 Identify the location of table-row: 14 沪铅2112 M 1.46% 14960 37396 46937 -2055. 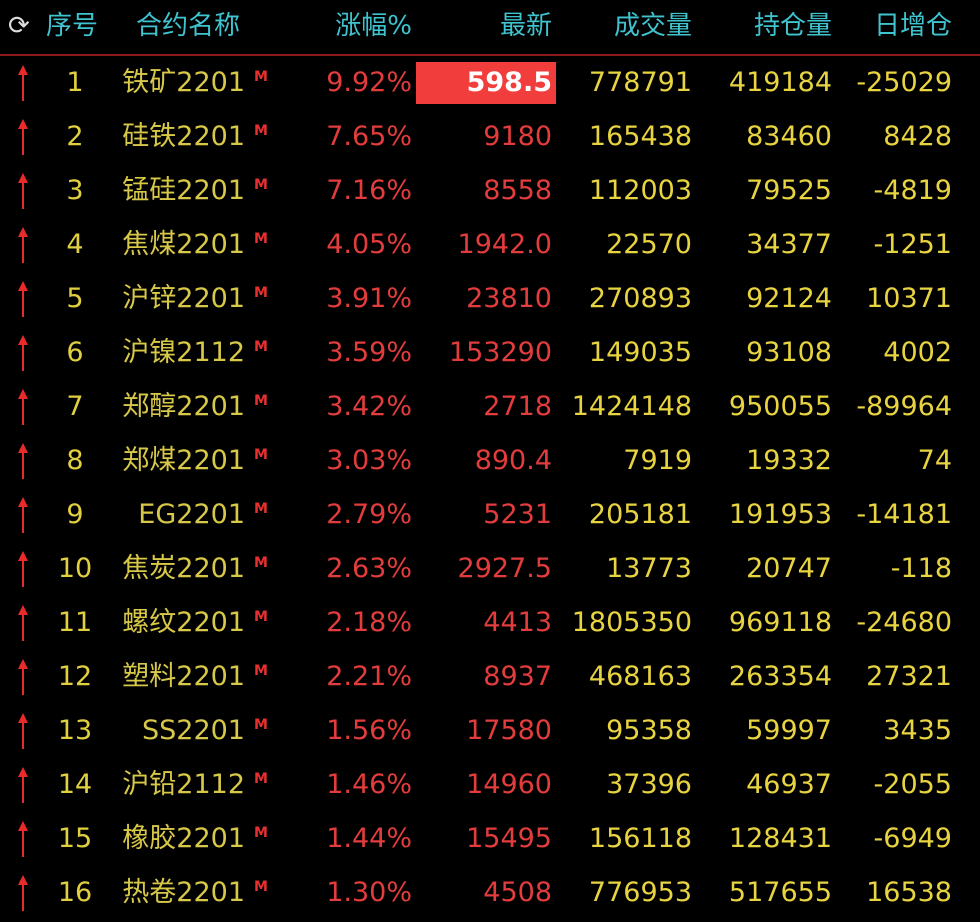
(490, 785).